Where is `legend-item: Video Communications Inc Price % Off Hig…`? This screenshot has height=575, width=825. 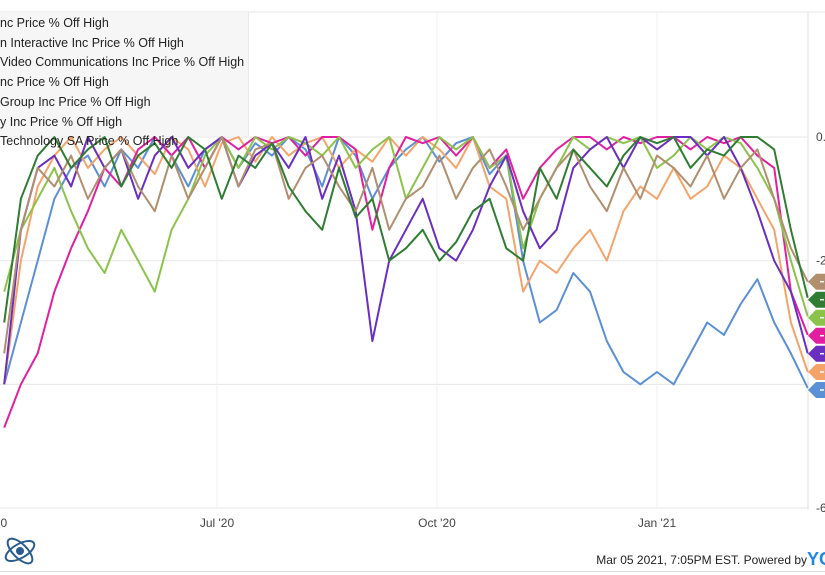
legend-item: Video Communications Inc Price % Off Hig… is located at coordinates (122, 62).